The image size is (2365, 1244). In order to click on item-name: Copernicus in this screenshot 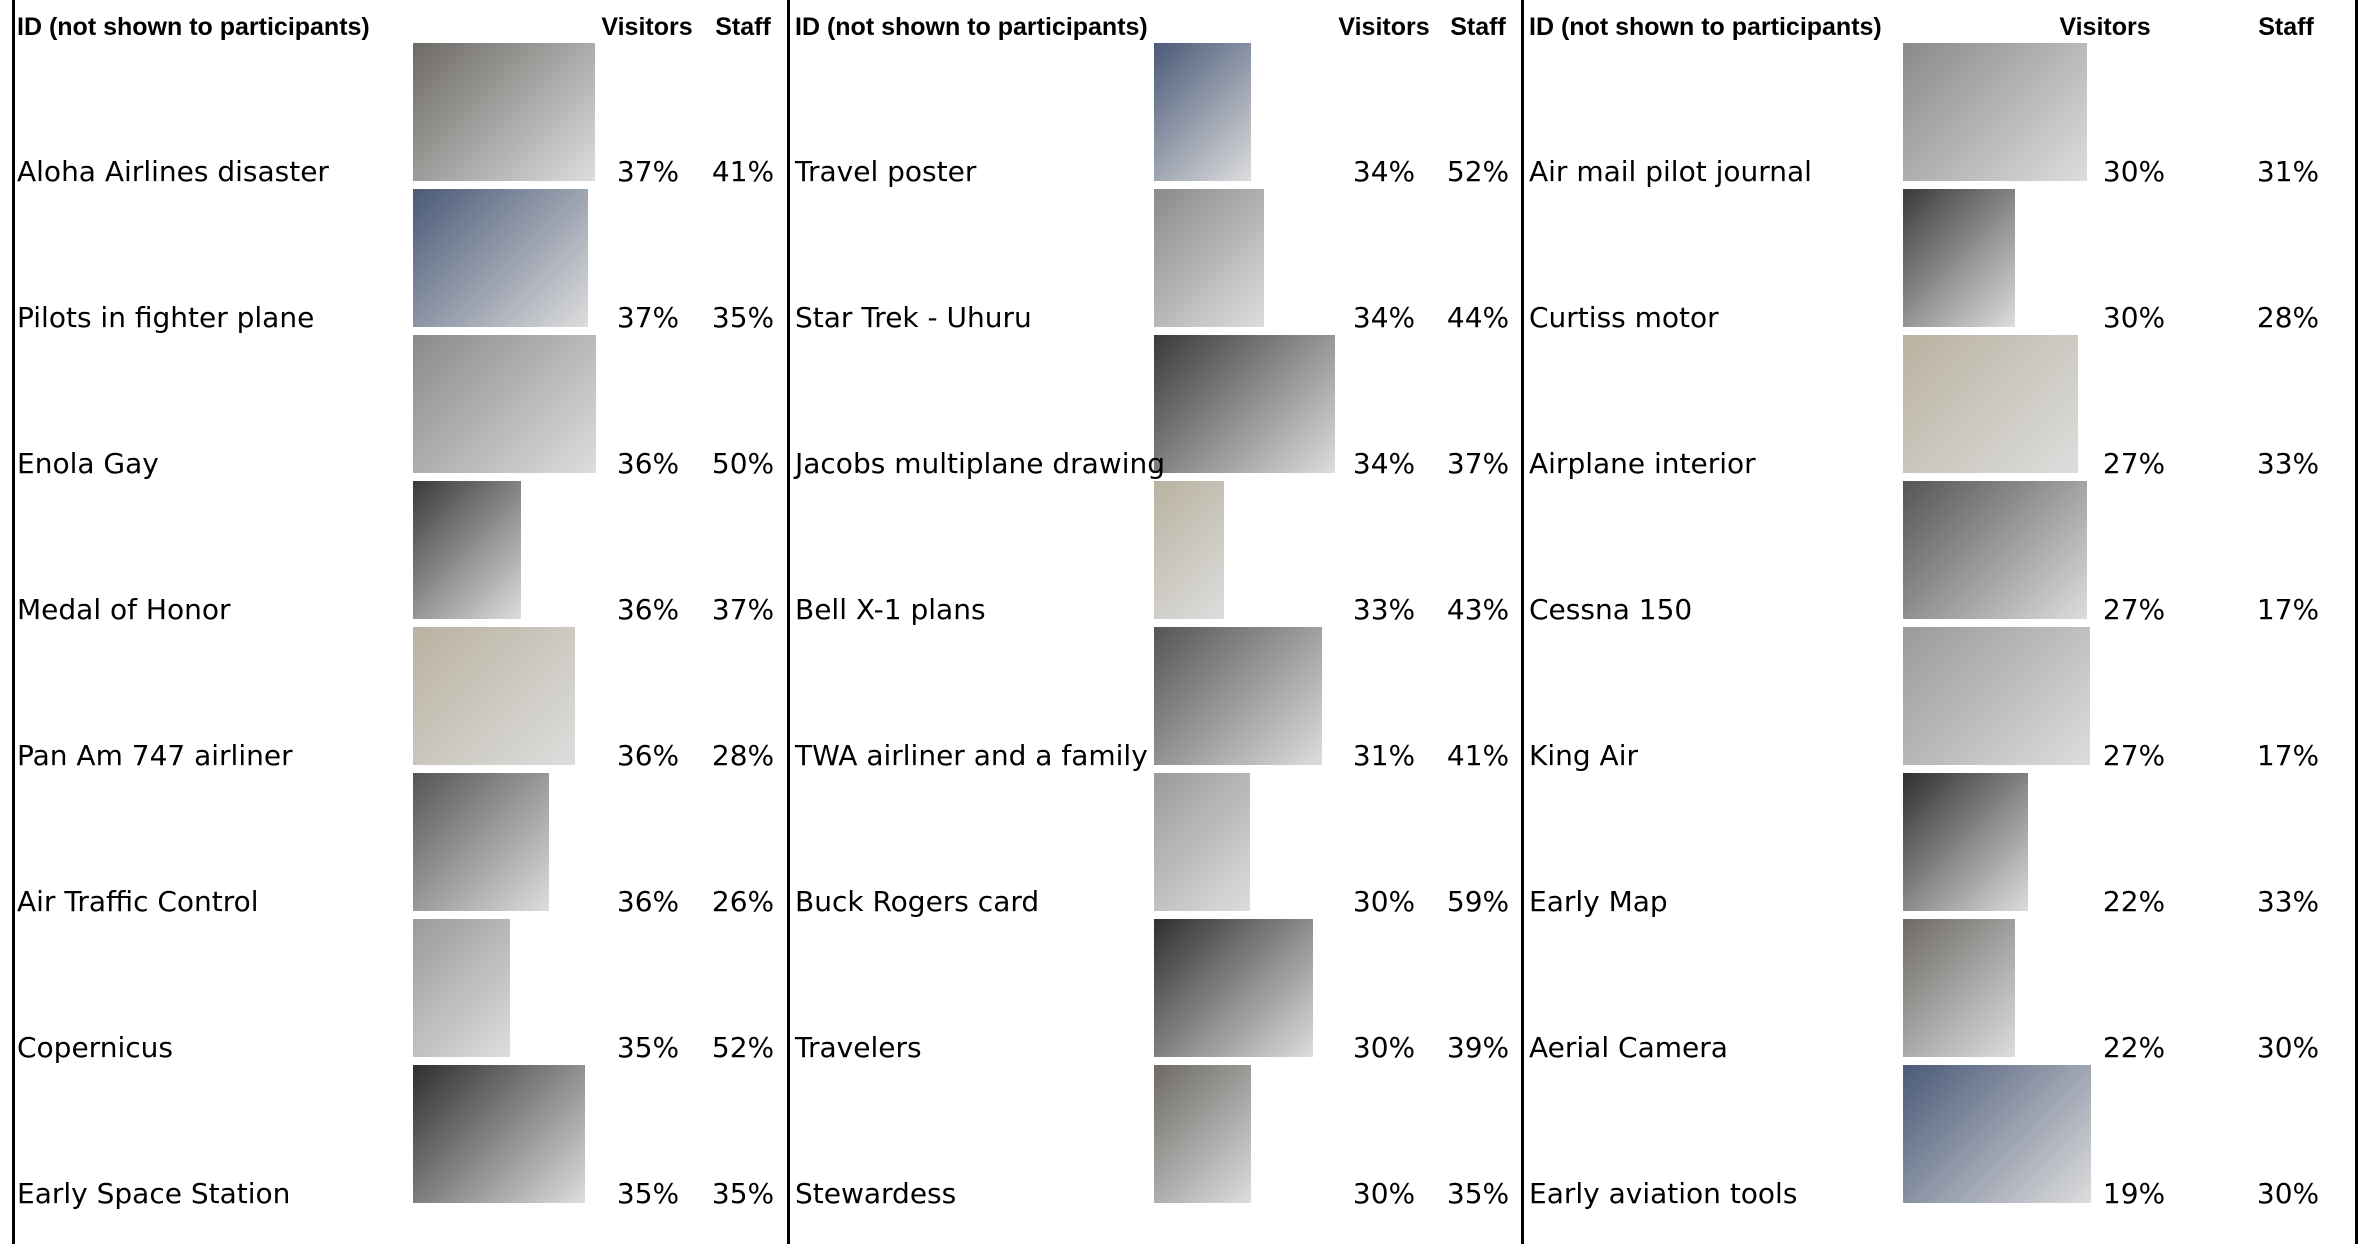, I will do `click(95, 1047)`.